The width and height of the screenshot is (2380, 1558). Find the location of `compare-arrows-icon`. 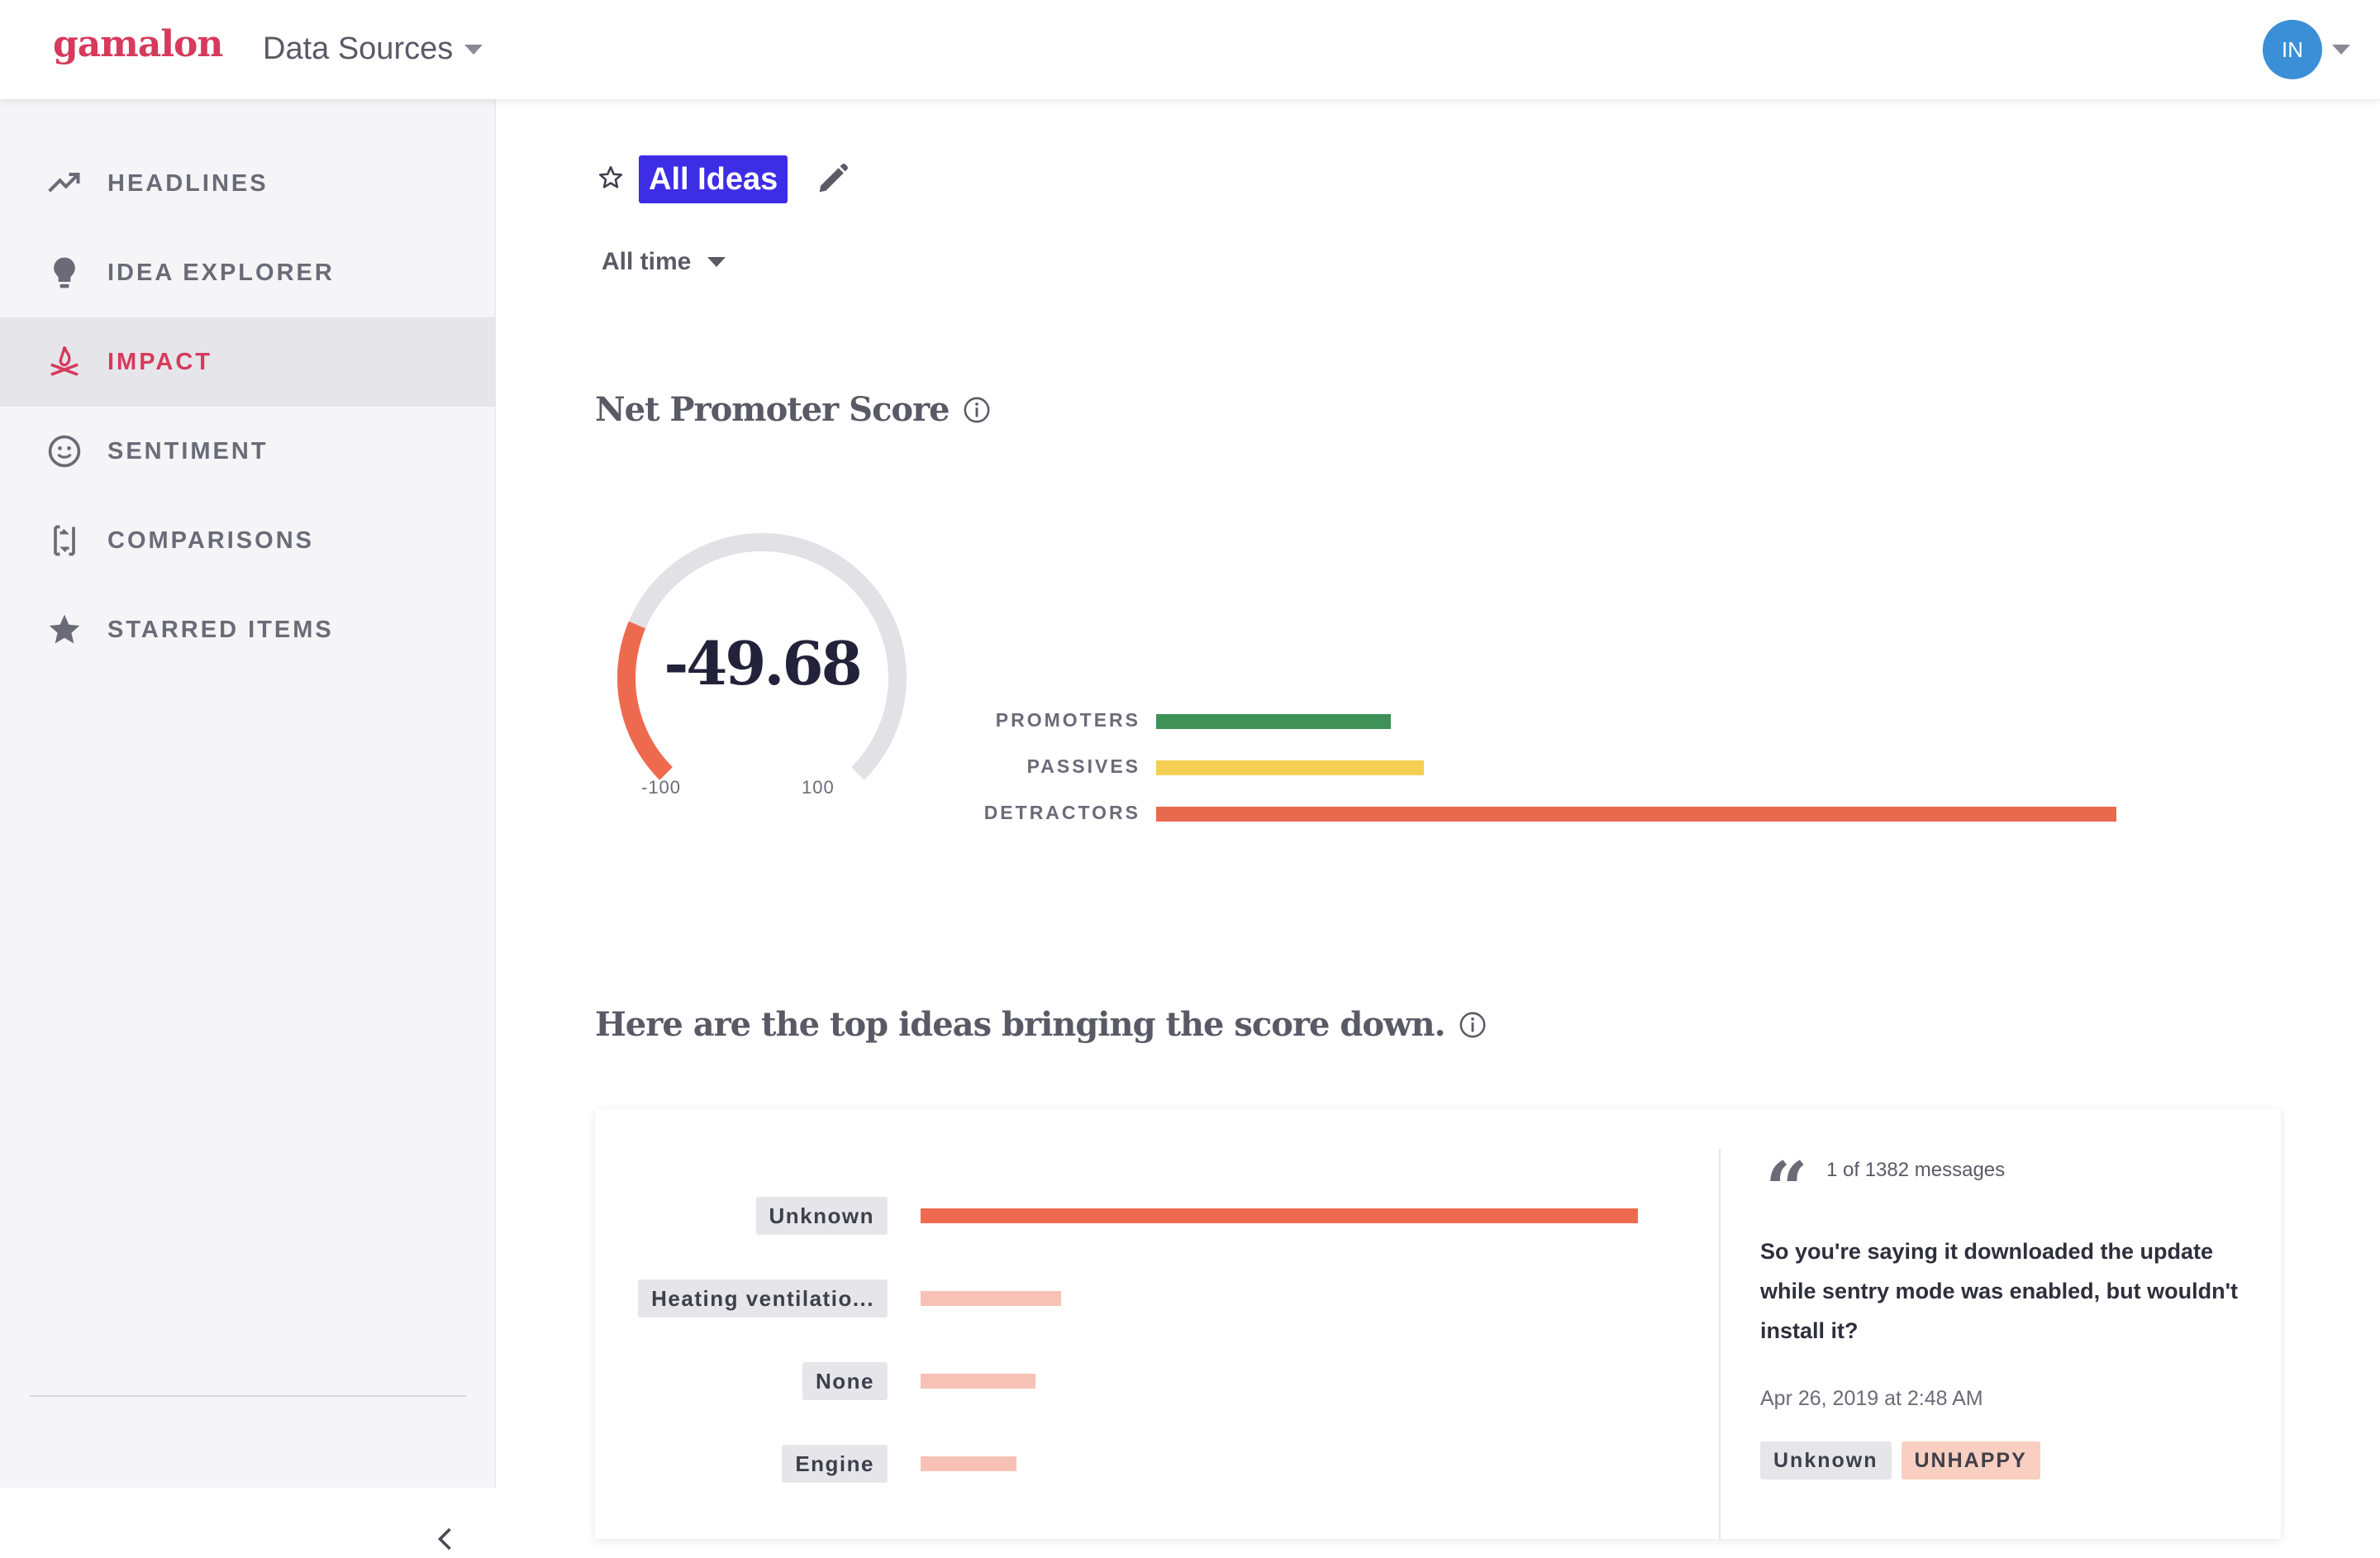

compare-arrows-icon is located at coordinates (64, 540).